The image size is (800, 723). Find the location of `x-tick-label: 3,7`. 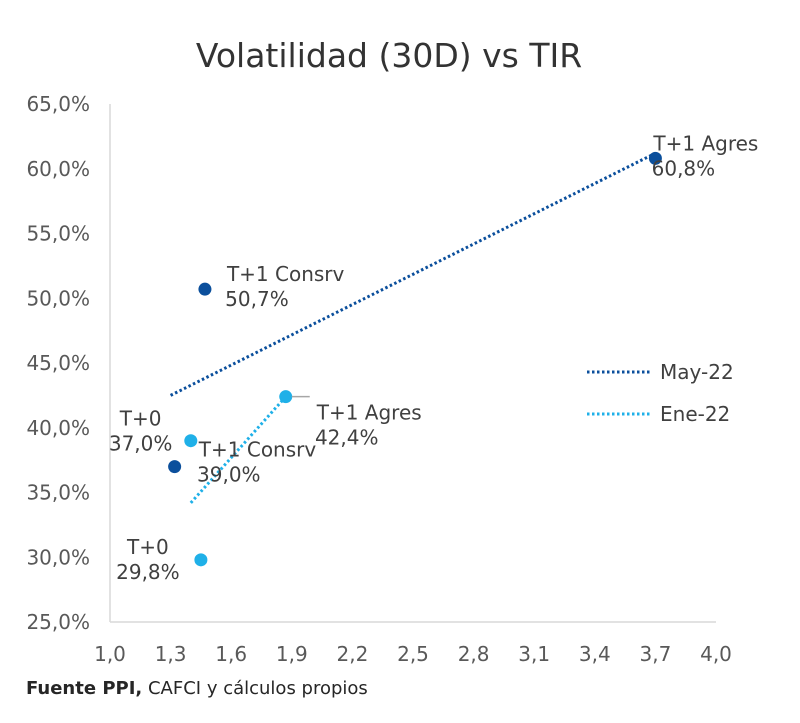

x-tick-label: 3,7 is located at coordinates (655, 654).